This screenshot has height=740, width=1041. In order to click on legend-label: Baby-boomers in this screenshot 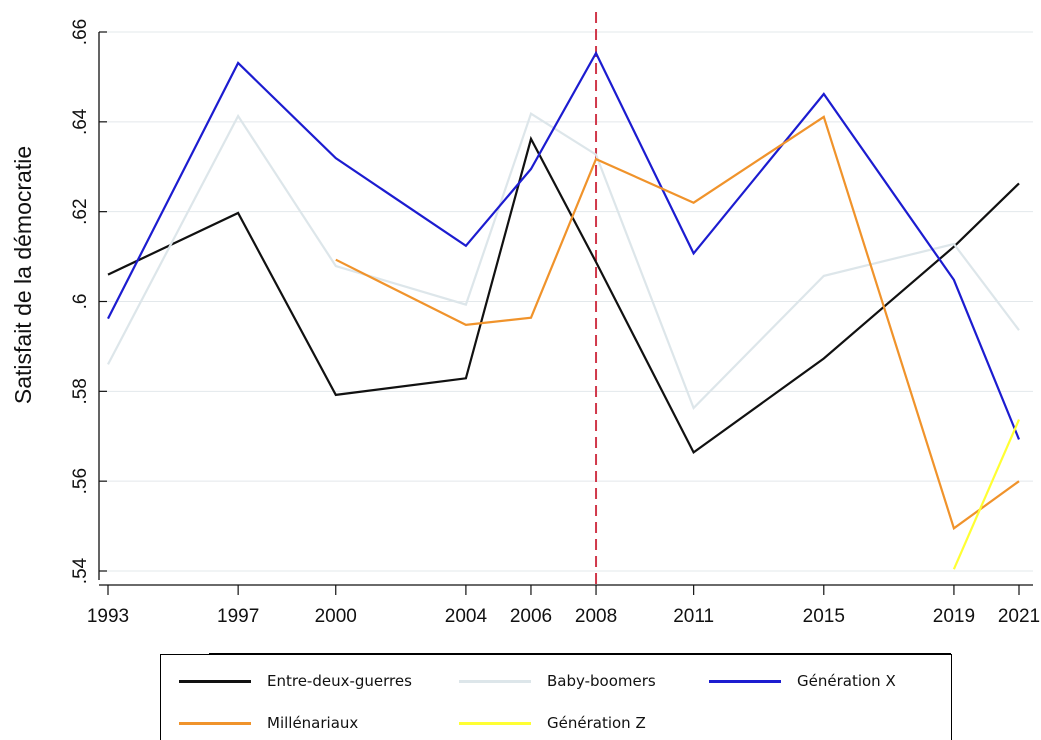, I will do `click(601, 681)`.